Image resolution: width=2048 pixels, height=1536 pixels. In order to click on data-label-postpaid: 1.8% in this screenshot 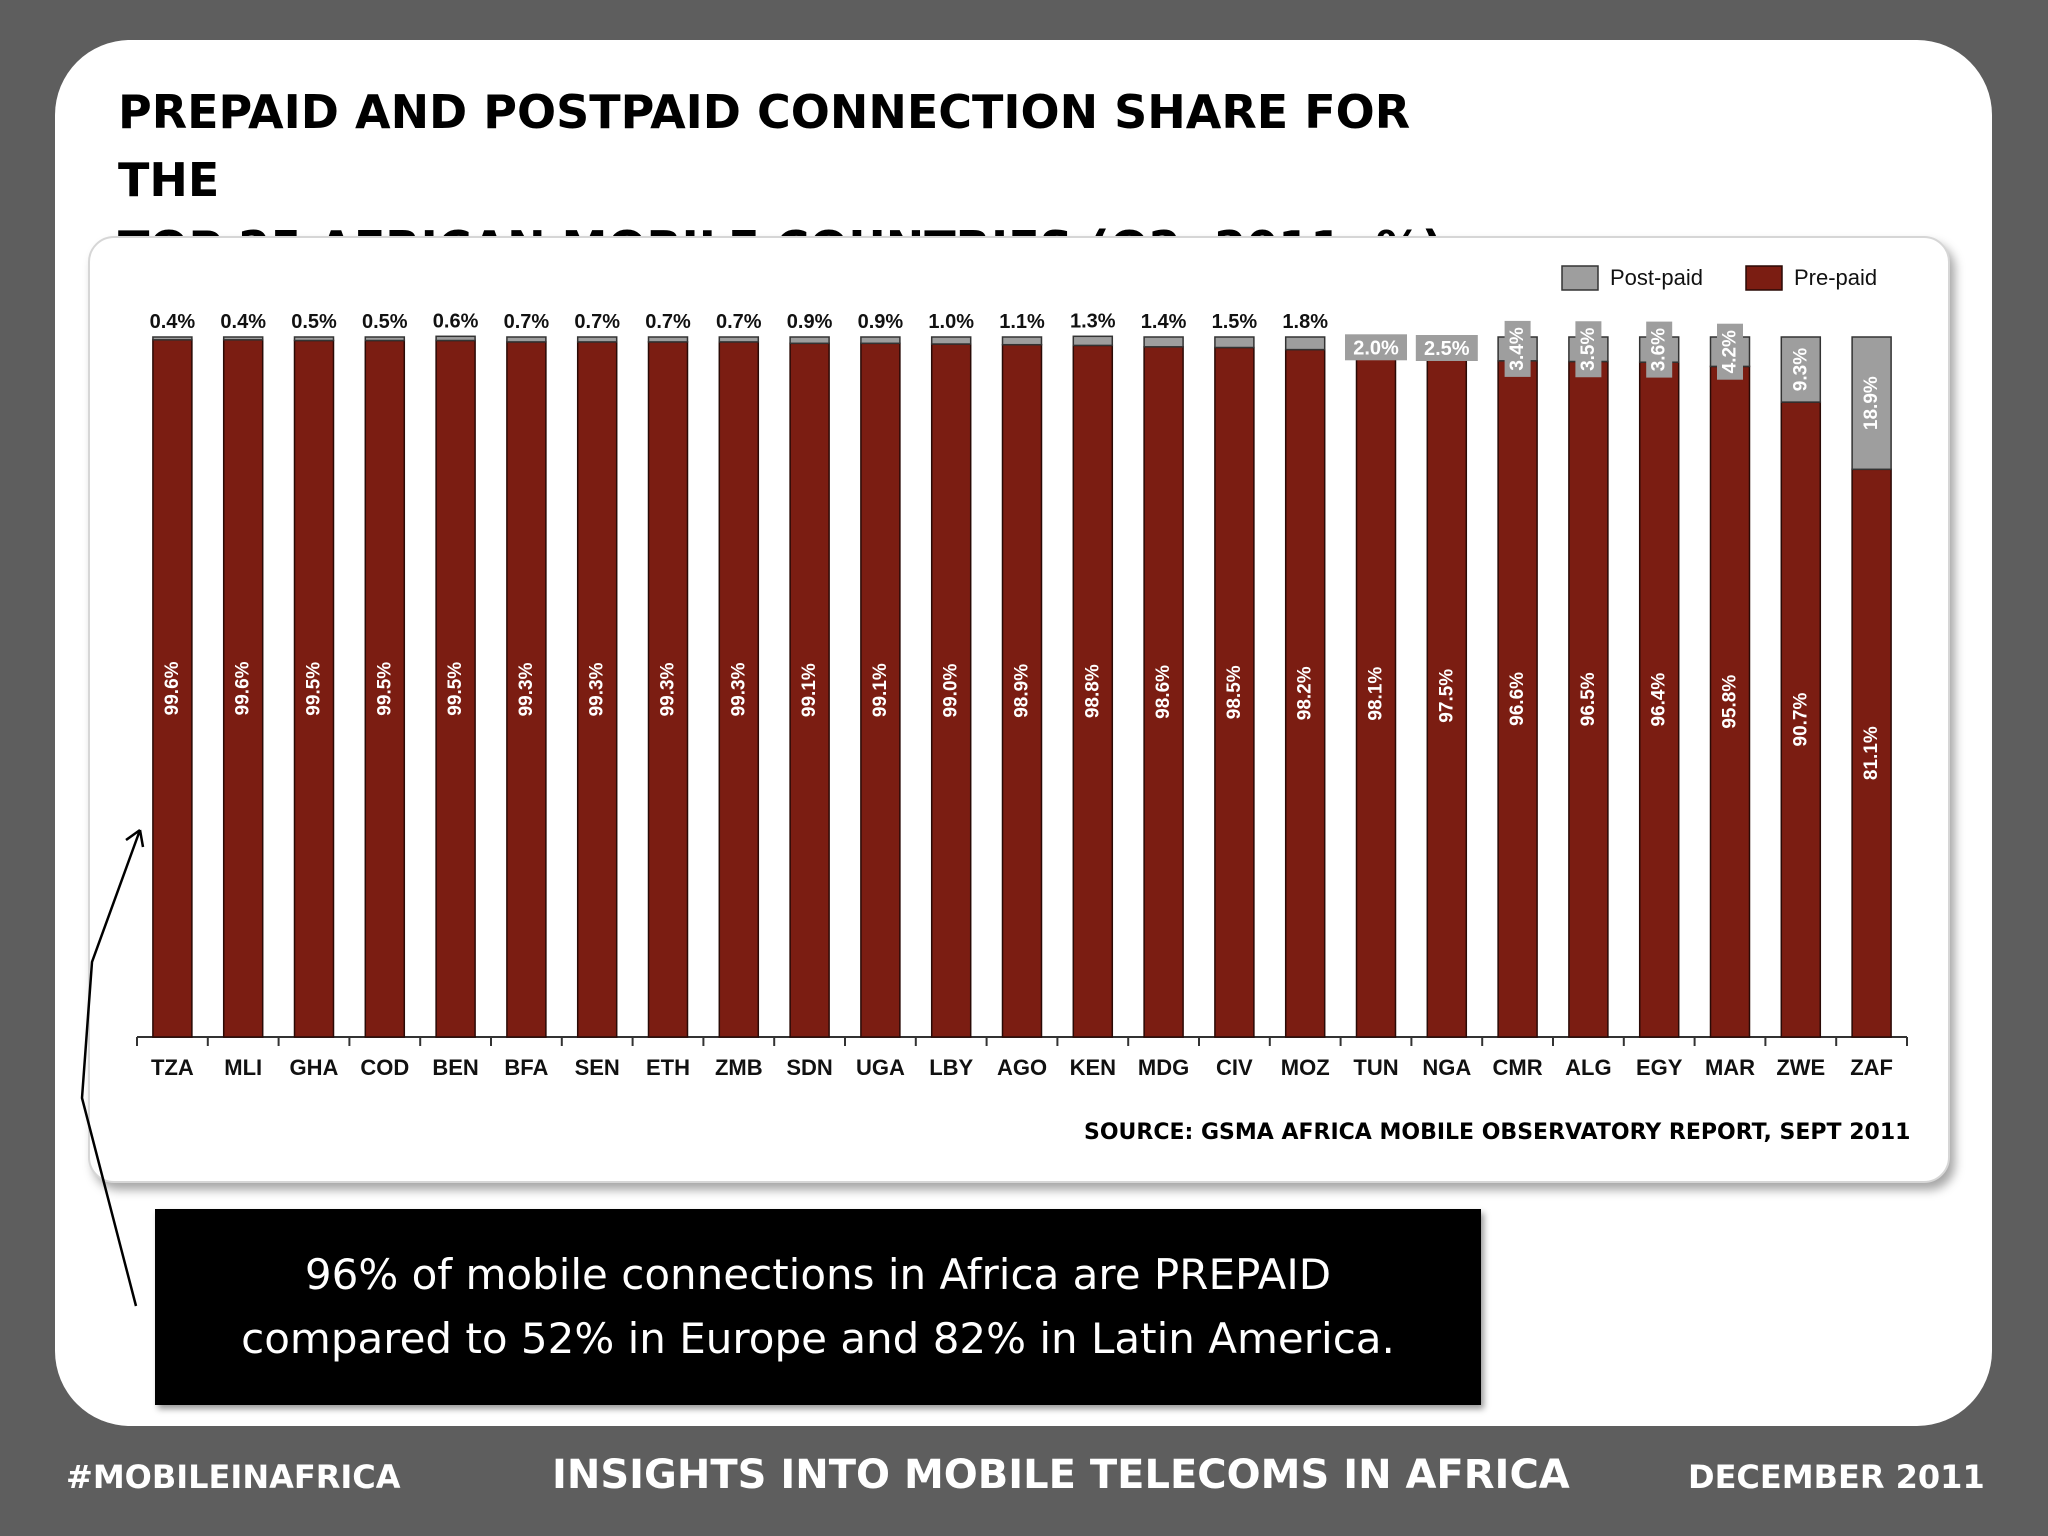, I will do `click(1305, 322)`.